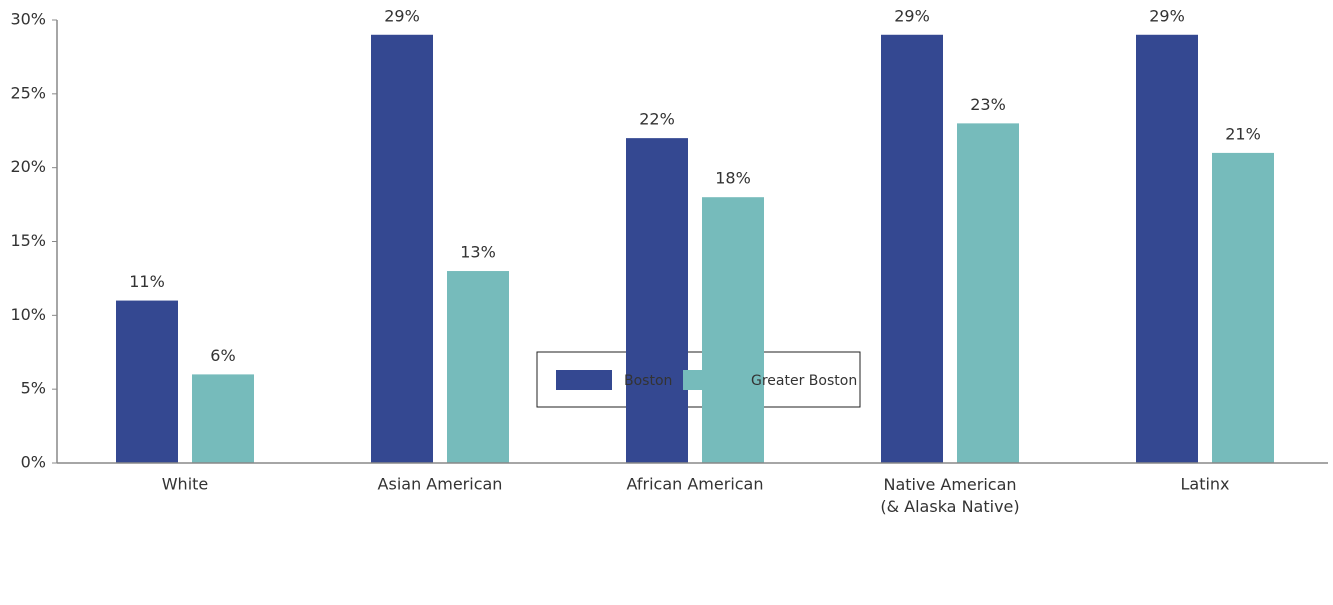 This screenshot has width=1333, height=605. What do you see at coordinates (28, 166) in the screenshot?
I see `y-tick-label: 20%` at bounding box center [28, 166].